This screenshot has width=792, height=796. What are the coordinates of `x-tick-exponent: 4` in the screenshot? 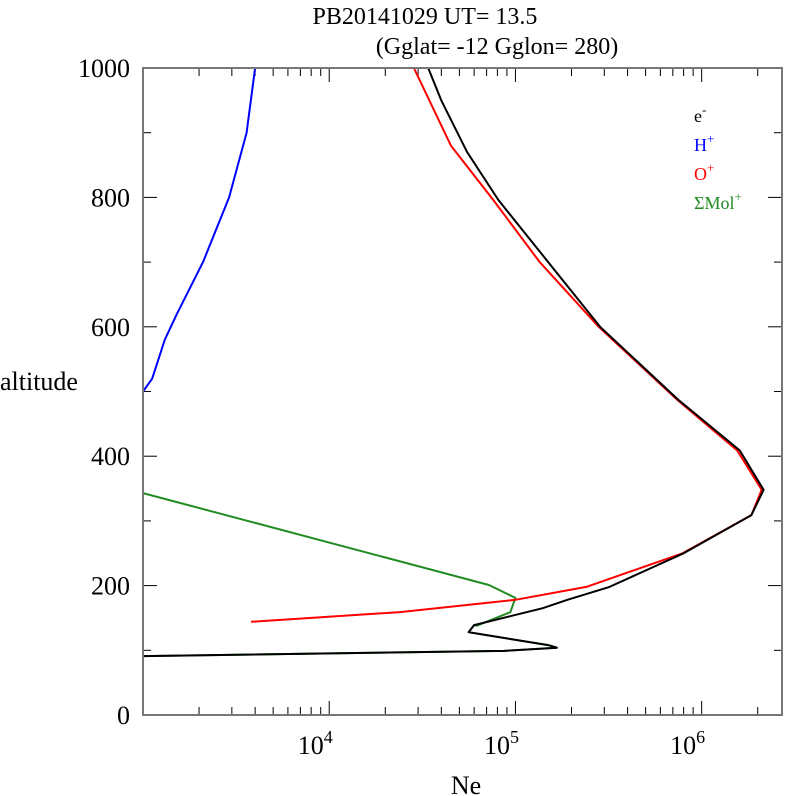 It's located at (328, 737).